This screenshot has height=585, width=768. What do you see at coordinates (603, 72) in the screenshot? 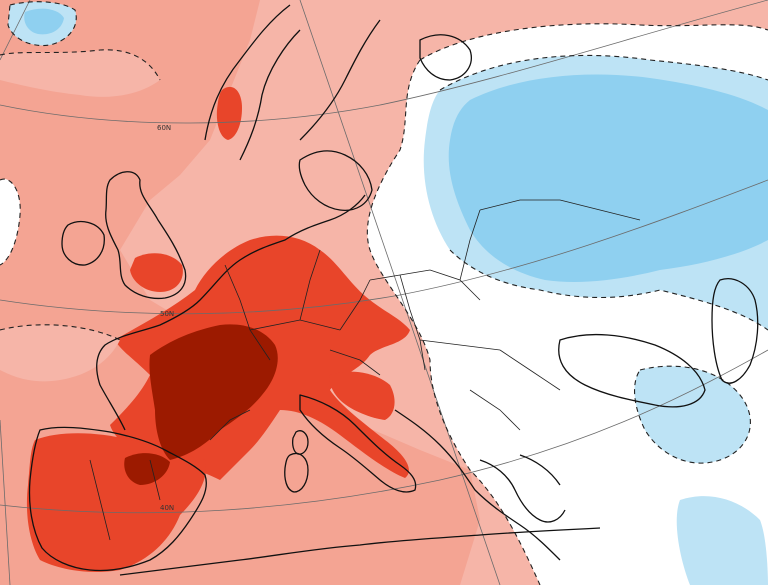
I see `contour-line-cold-region` at bounding box center [603, 72].